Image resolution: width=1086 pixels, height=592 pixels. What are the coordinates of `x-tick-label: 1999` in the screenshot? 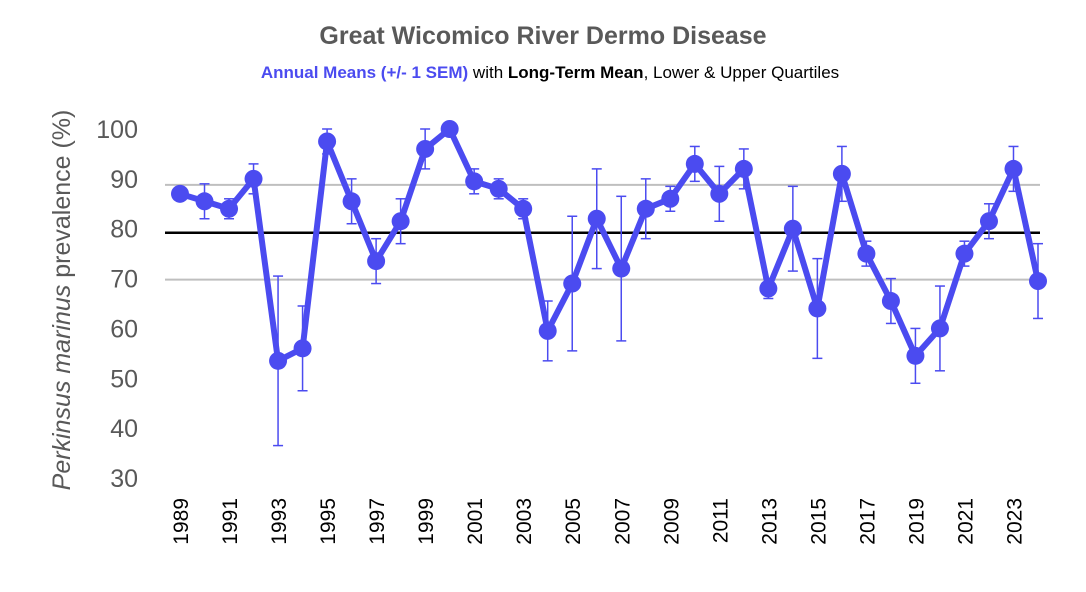 It's located at (426, 521).